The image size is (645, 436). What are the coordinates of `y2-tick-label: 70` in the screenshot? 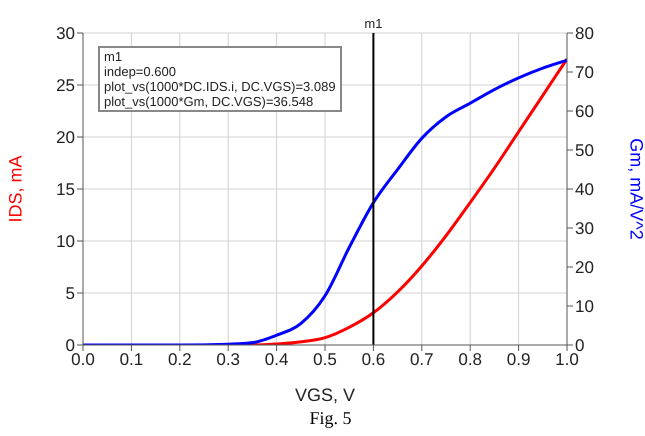 It's located at (584, 72).